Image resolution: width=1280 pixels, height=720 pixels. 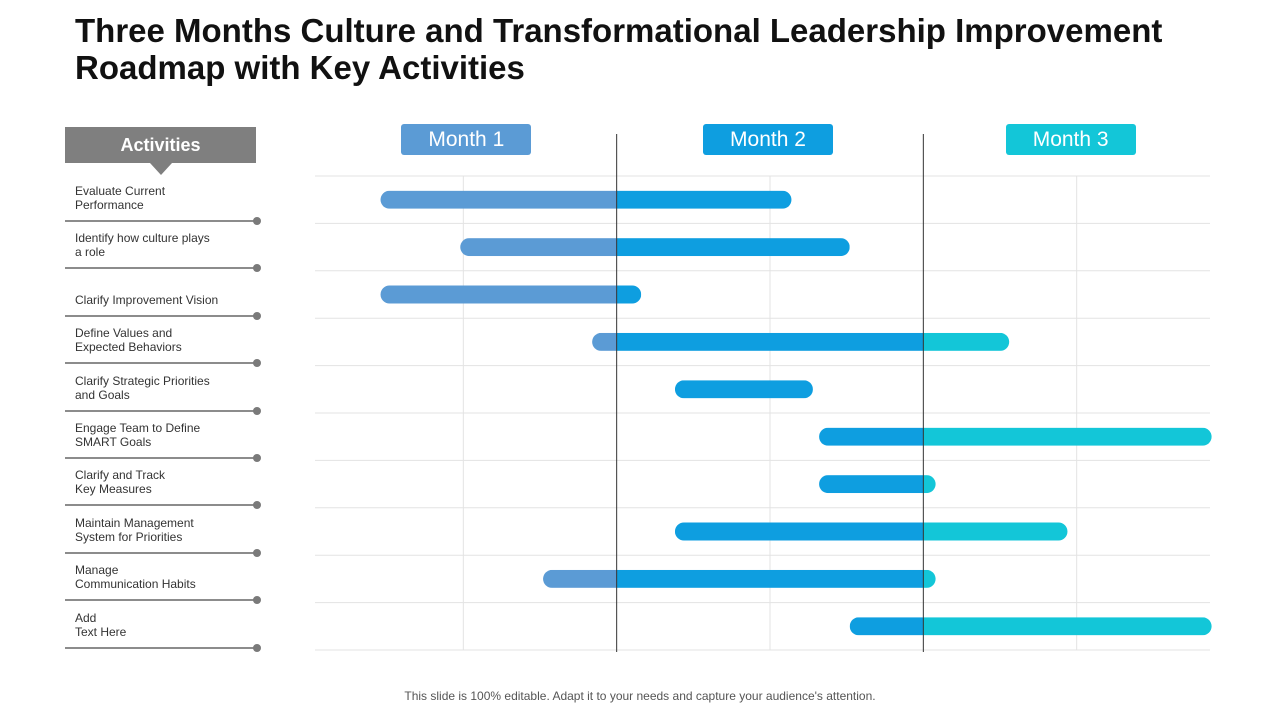 What do you see at coordinates (138, 435) in the screenshot?
I see `activity-label: Engage Team to Define SMART Goals` at bounding box center [138, 435].